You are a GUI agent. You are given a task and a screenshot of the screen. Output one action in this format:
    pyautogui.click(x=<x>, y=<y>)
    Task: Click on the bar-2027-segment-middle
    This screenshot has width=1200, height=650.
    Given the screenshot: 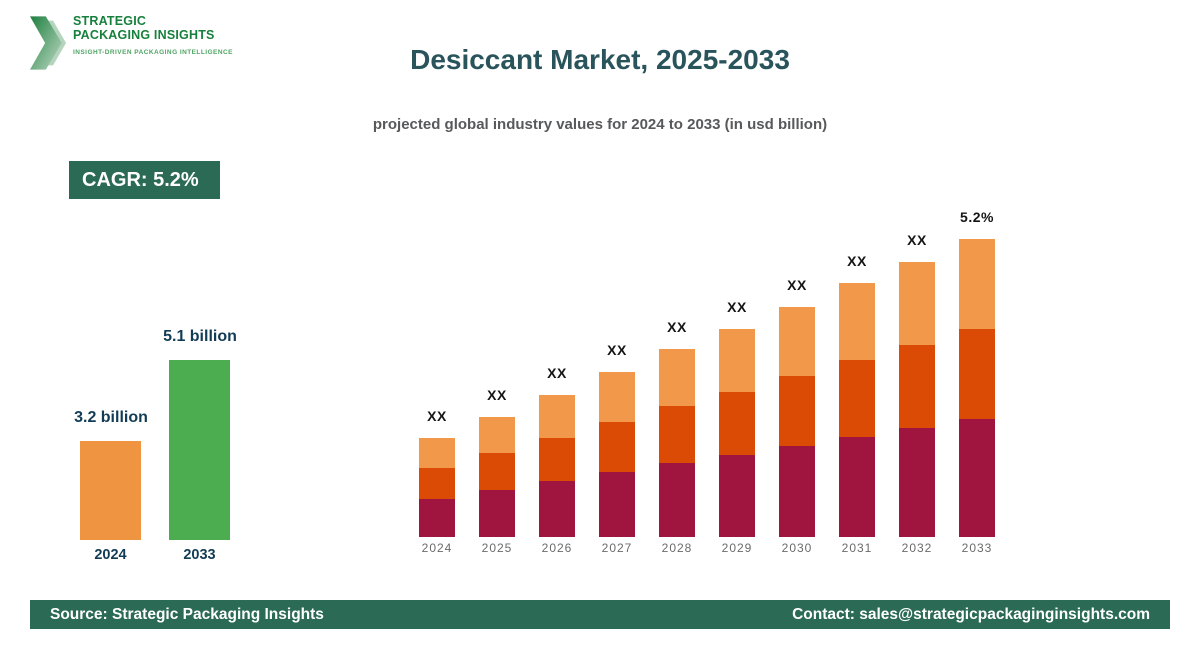 What is the action you would take?
    pyautogui.click(x=617, y=447)
    